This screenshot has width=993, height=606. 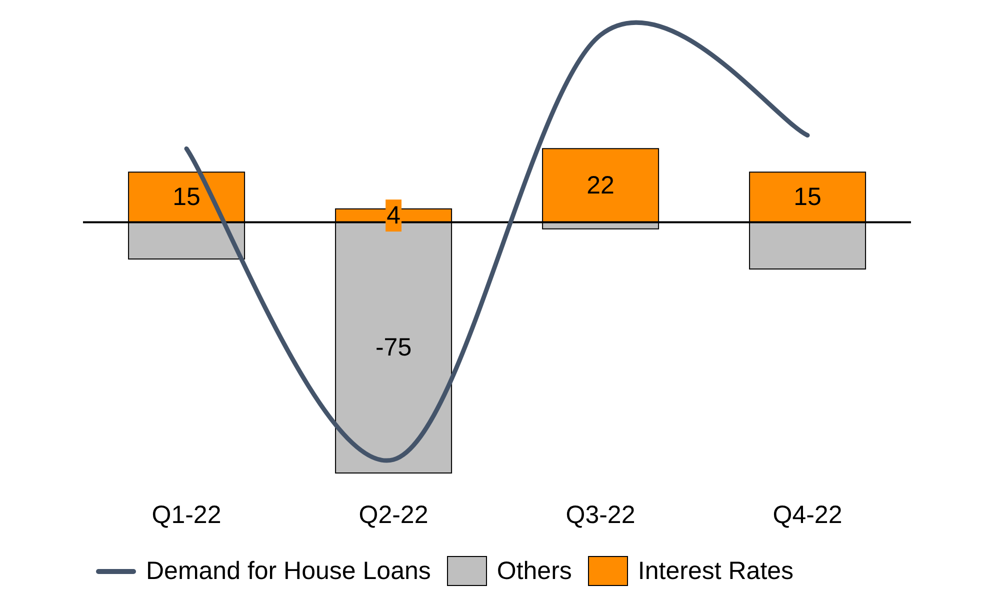 I want to click on x-tick-label: Q2-22, so click(x=393, y=515).